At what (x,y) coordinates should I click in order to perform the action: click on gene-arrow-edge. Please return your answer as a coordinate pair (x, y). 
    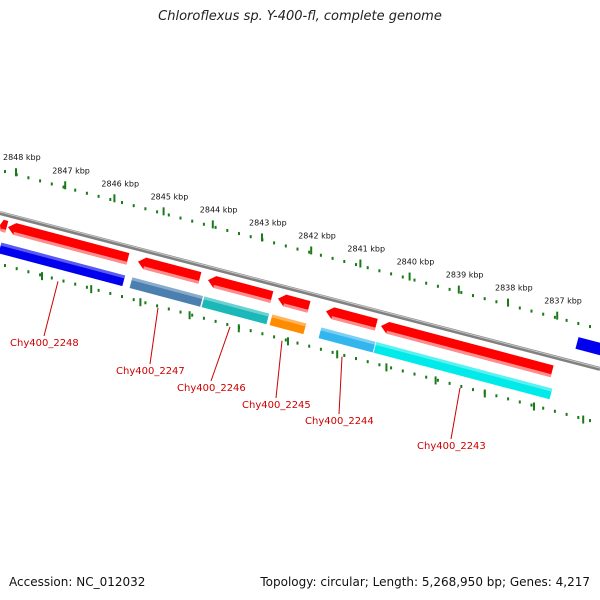
    Looking at the image, I should click on (587, 347).